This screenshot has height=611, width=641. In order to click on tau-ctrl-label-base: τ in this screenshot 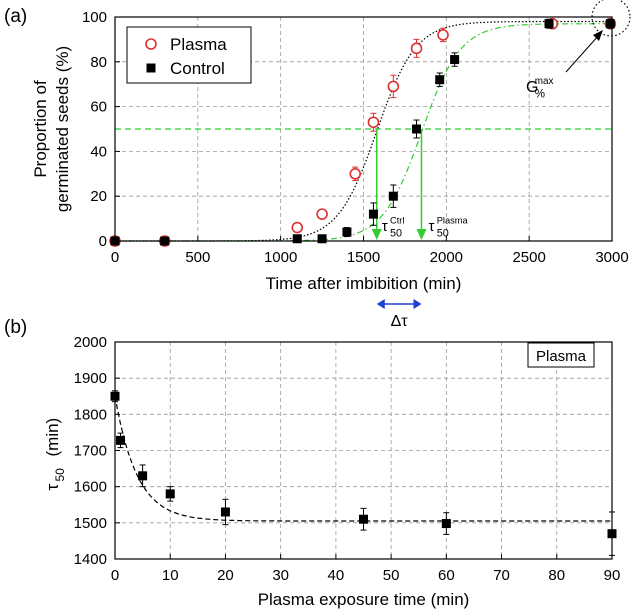, I will do `click(385, 226)`.